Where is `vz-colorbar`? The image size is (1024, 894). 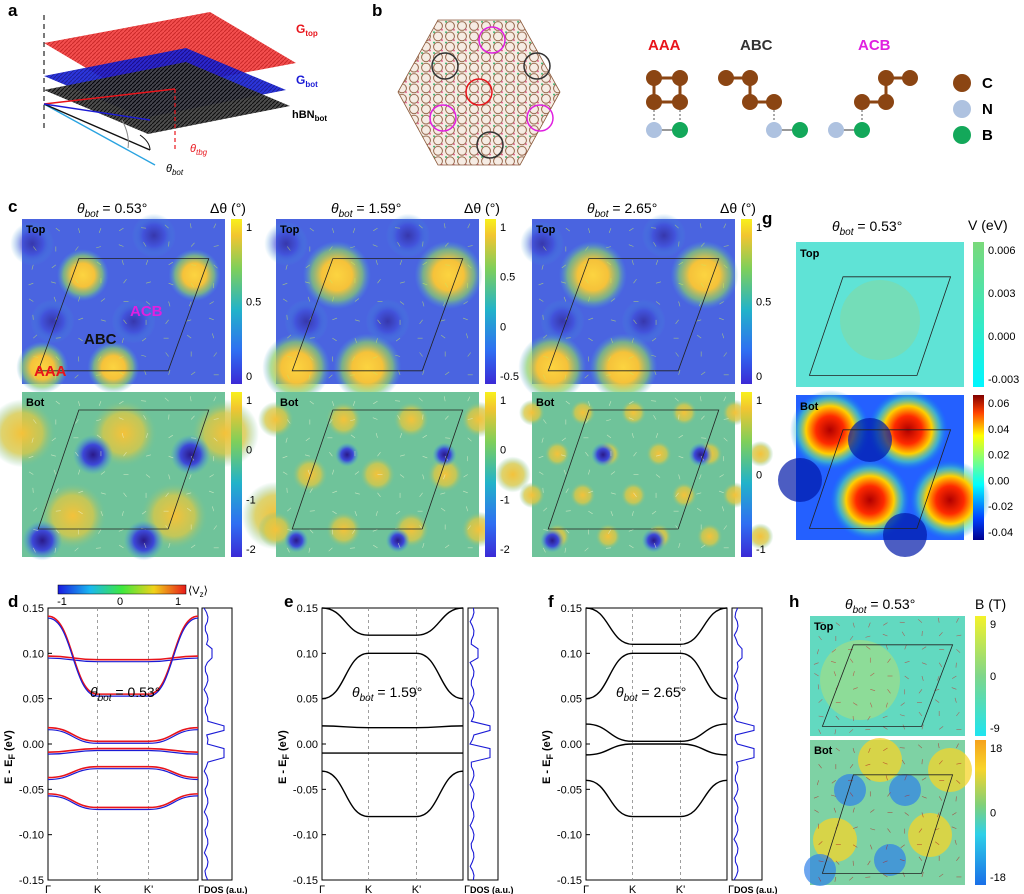 vz-colorbar is located at coordinates (122, 589).